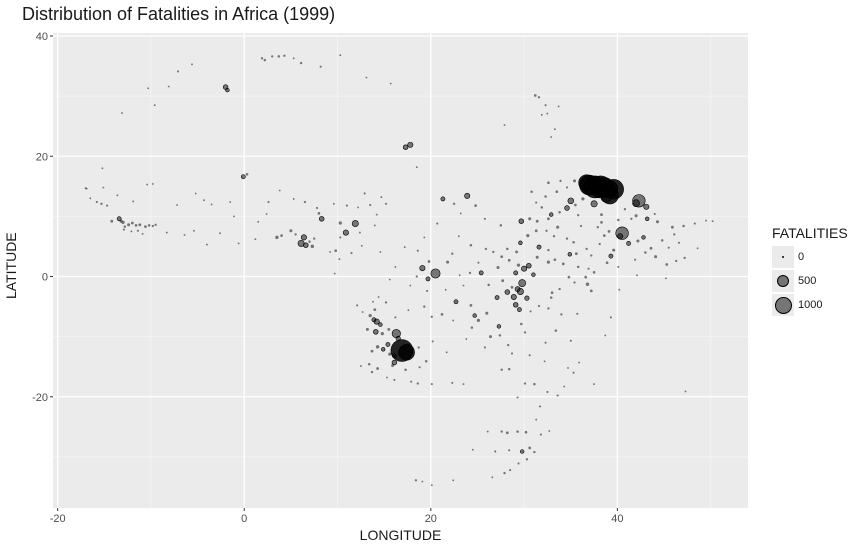 This screenshot has height=549, width=866. I want to click on legend-marker-medium, so click(783, 281).